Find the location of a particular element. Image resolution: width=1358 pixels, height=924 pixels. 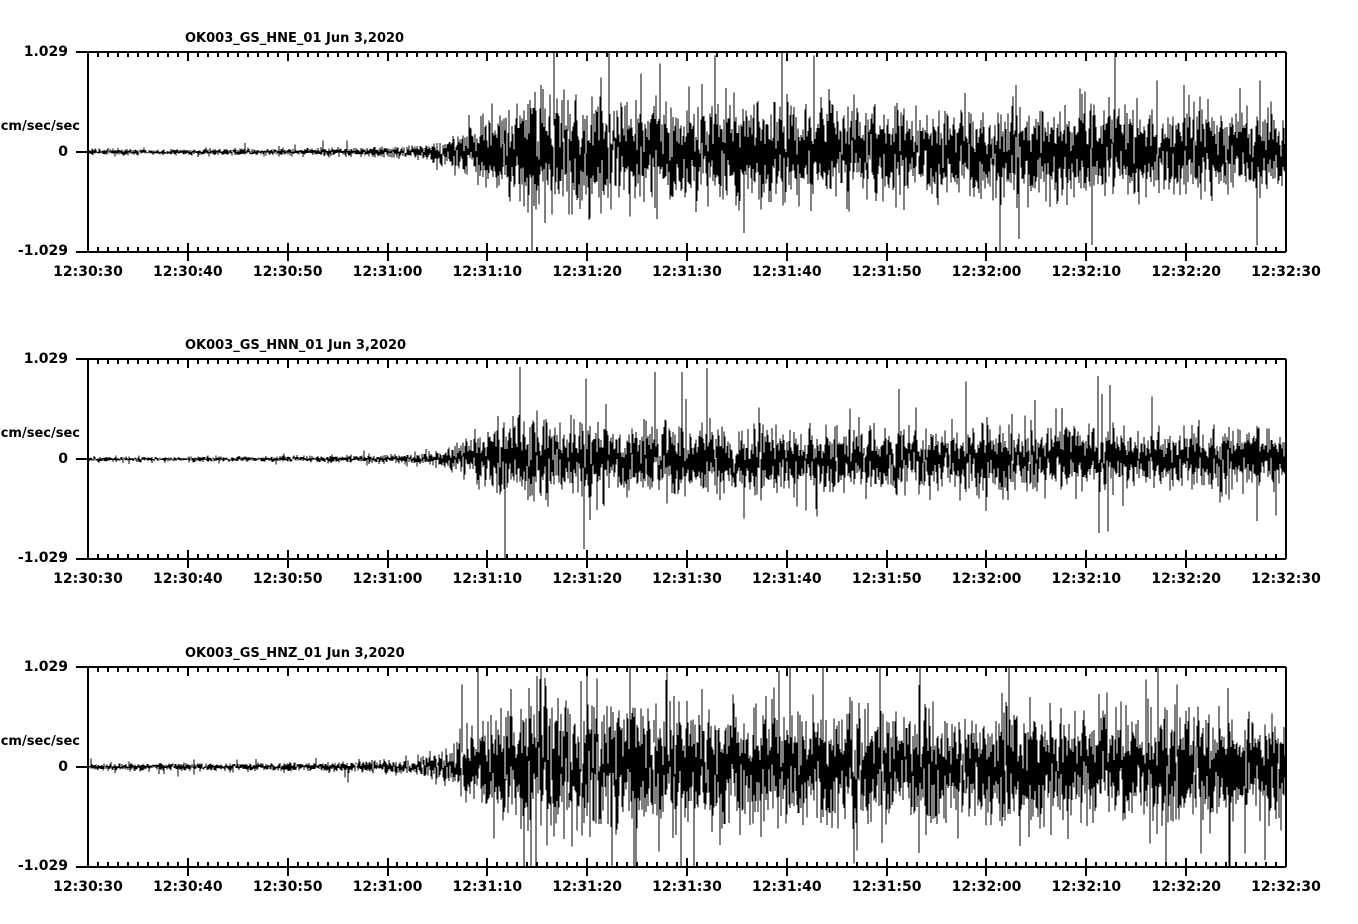

y-axis-unit-label-hnz: cm/sec/sec is located at coordinates (40, 741).